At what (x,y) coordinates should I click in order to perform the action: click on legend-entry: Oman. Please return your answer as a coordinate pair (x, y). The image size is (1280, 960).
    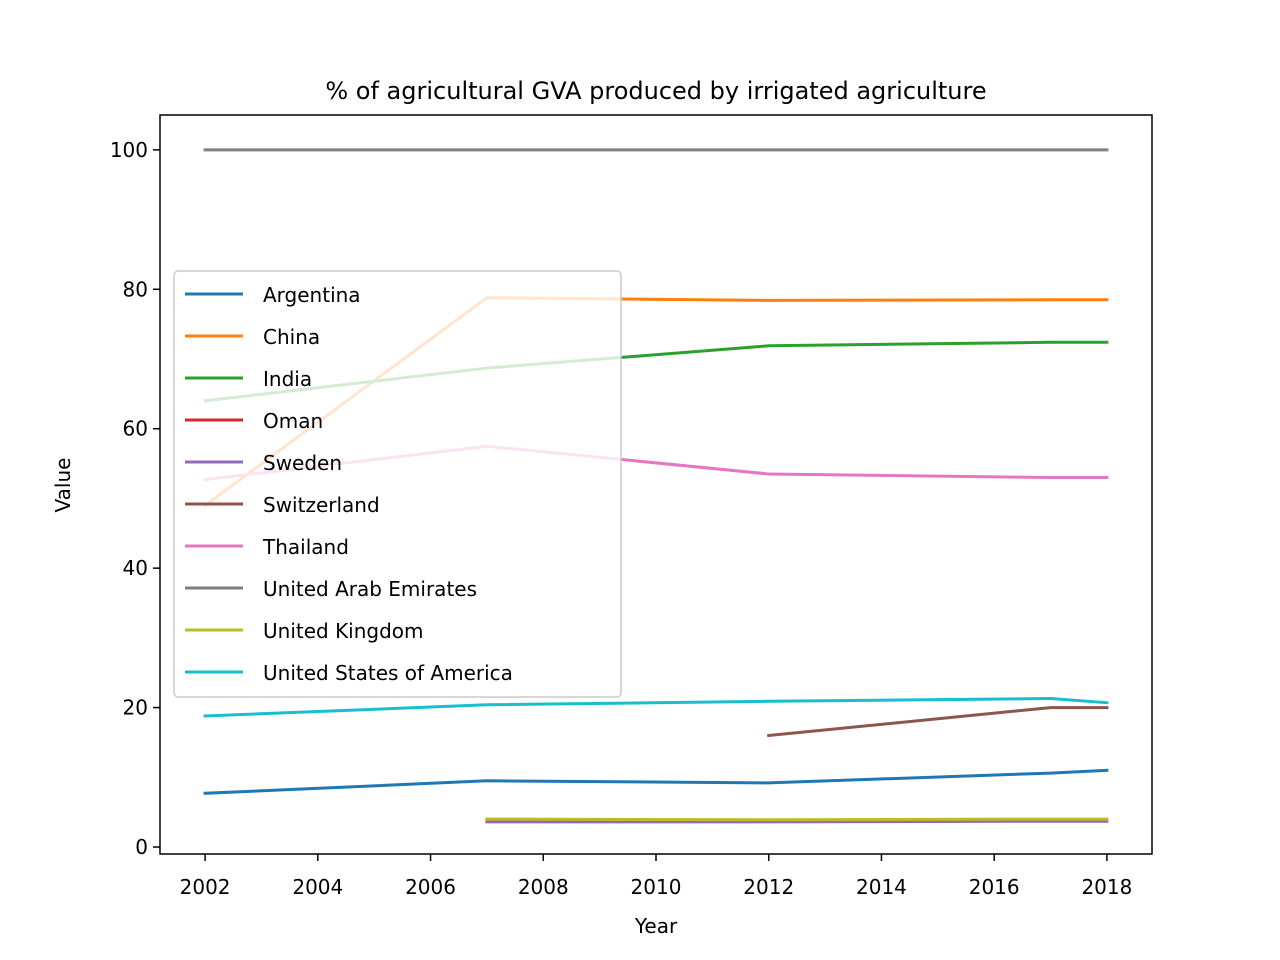
    Looking at the image, I should click on (293, 421).